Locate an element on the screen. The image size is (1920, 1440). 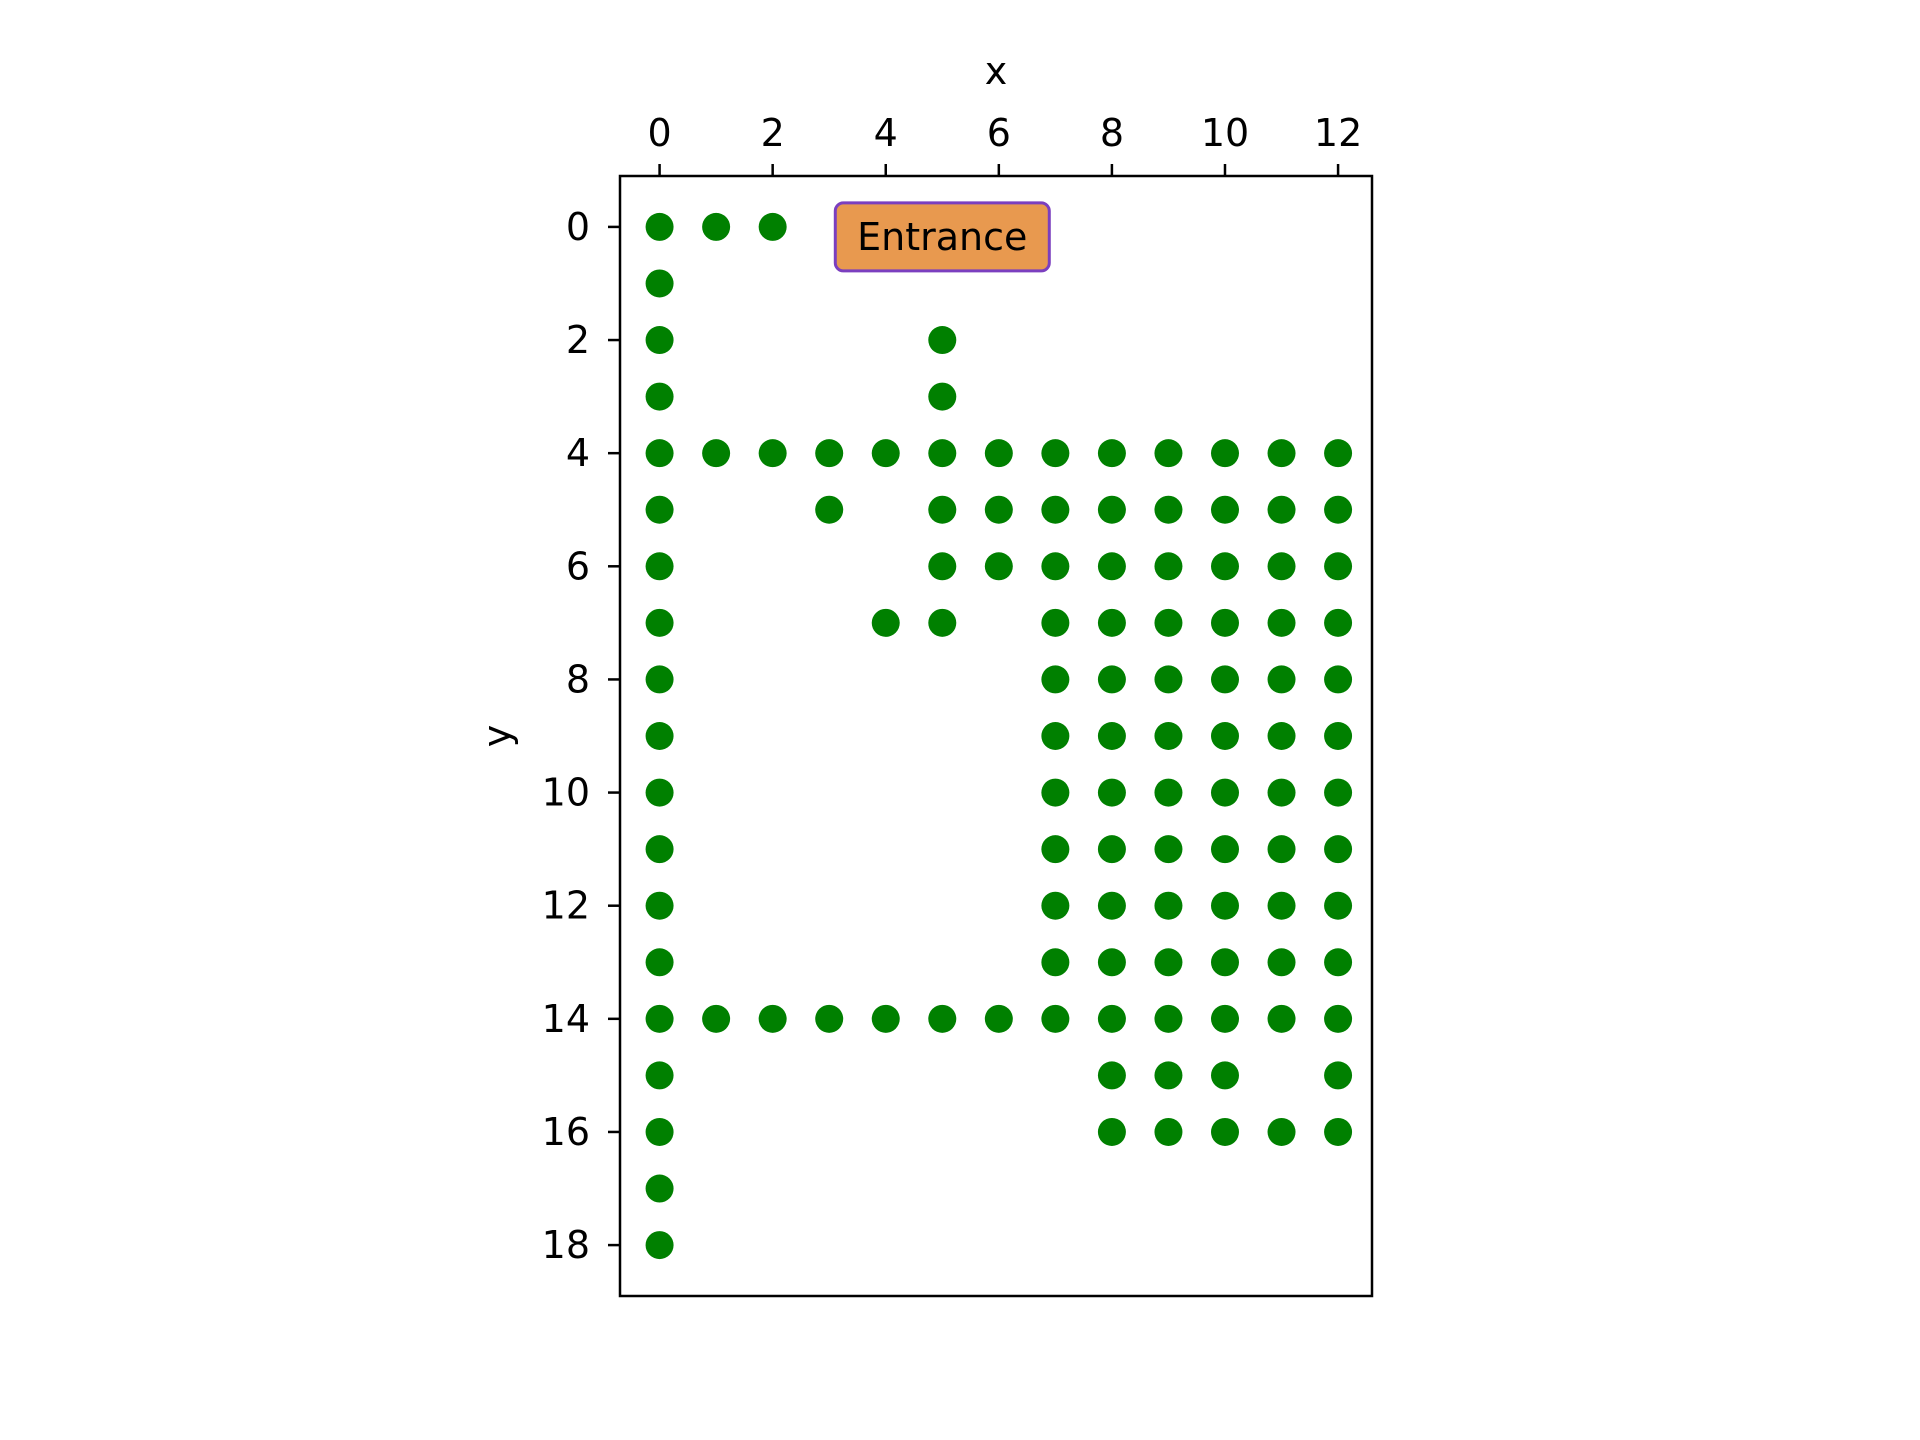
y-tick-label: 4 is located at coordinates (578, 453).